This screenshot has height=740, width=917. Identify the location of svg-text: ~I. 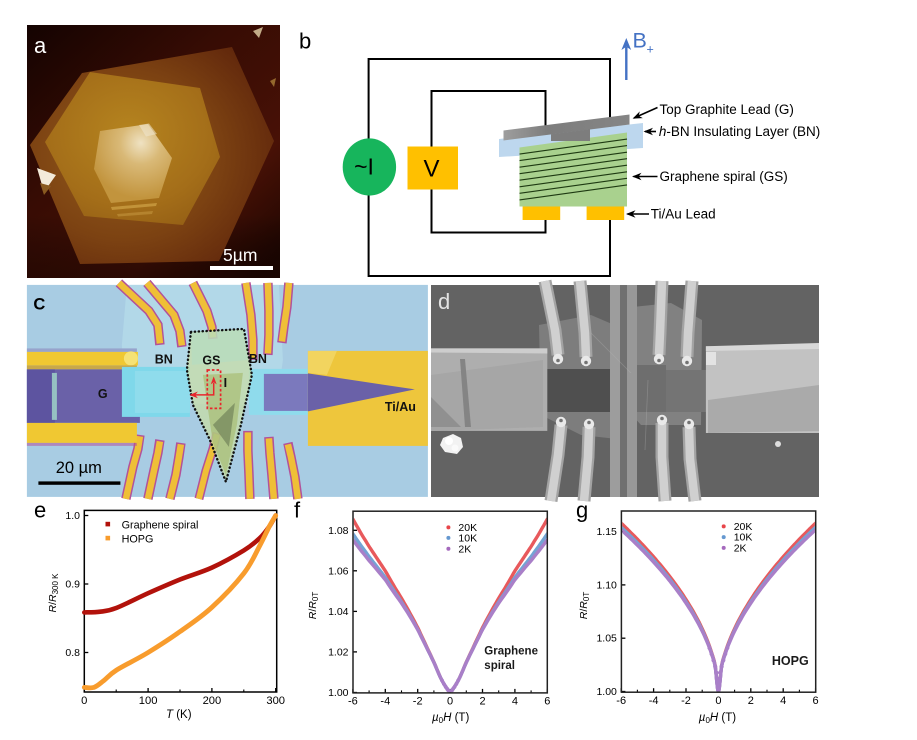
(364, 167).